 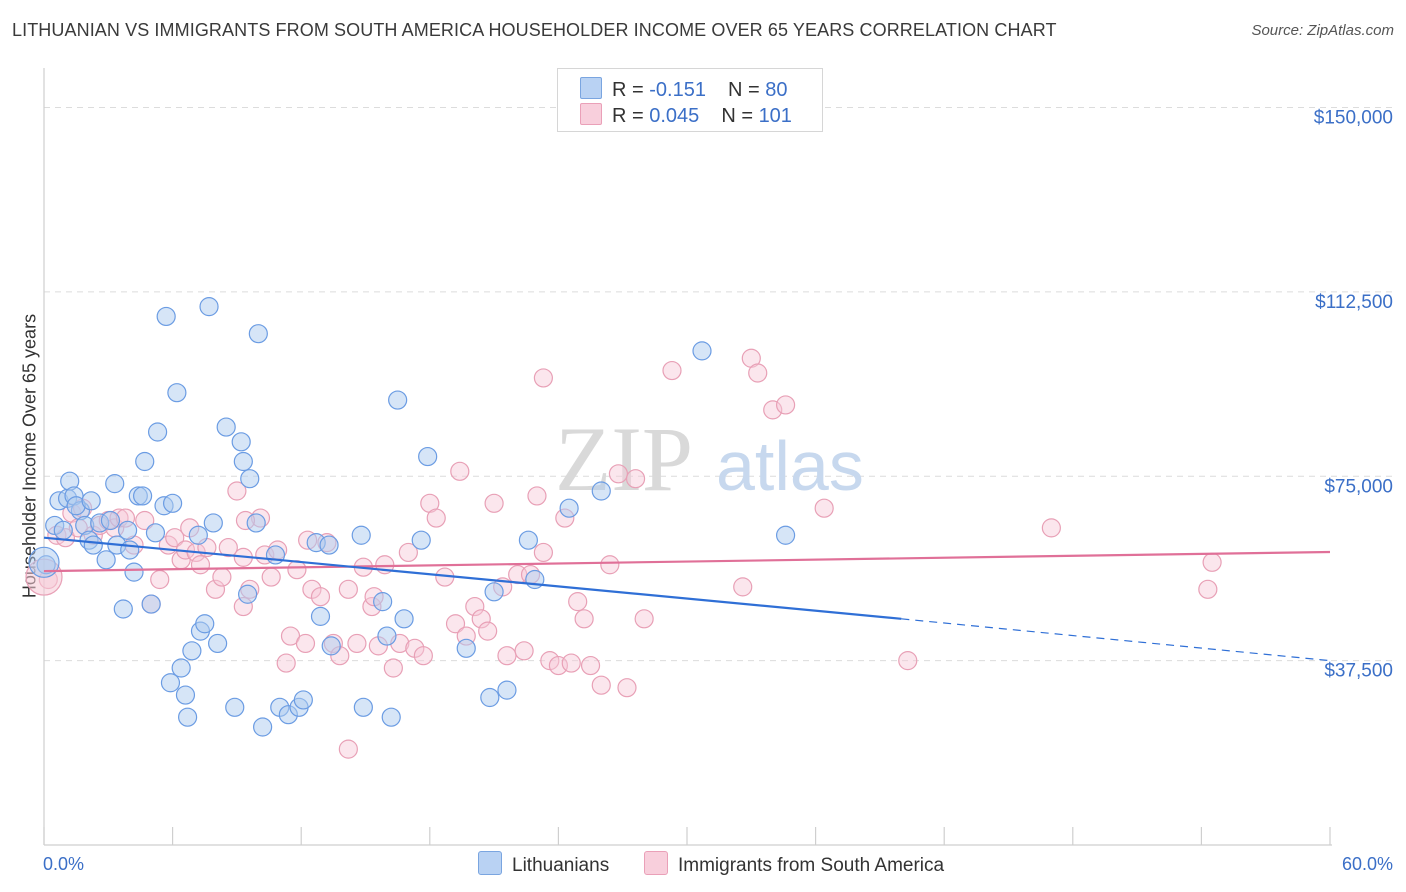 What do you see at coordinates (746, 90) in the screenshot?
I see `legend-n-label: N =` at bounding box center [746, 90].